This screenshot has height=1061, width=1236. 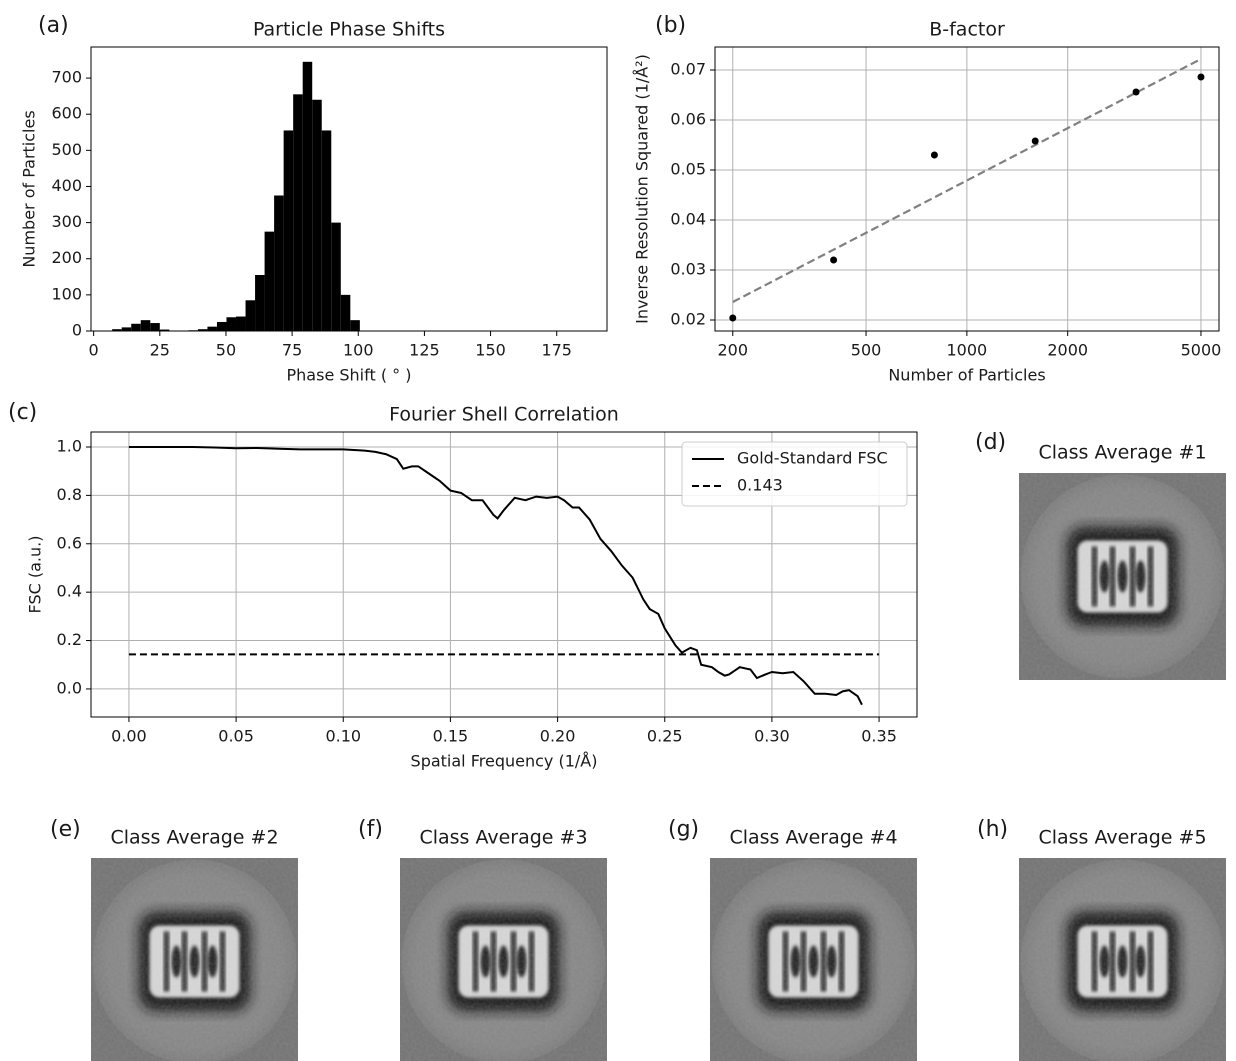 What do you see at coordinates (349, 30) in the screenshot?
I see `chart-title: Particle Phase Shifts` at bounding box center [349, 30].